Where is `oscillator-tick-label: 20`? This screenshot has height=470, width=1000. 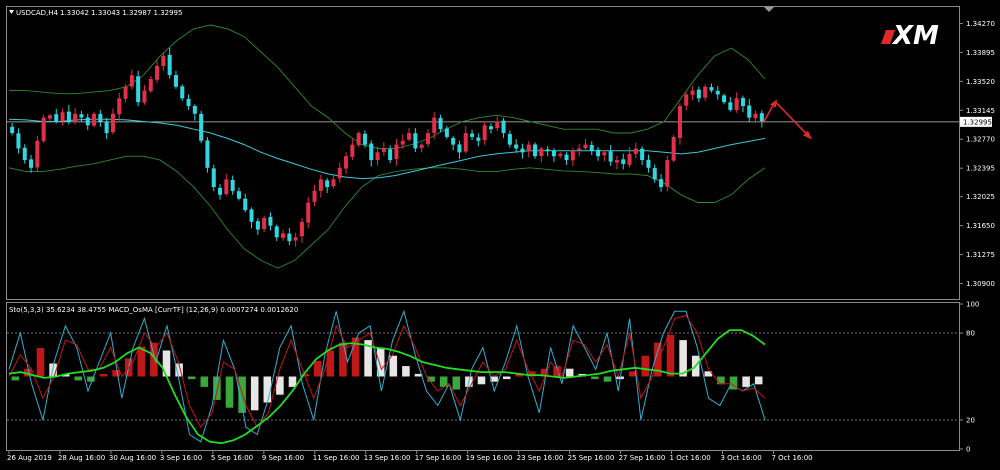 oscillator-tick-label: 20 is located at coordinates (970, 421).